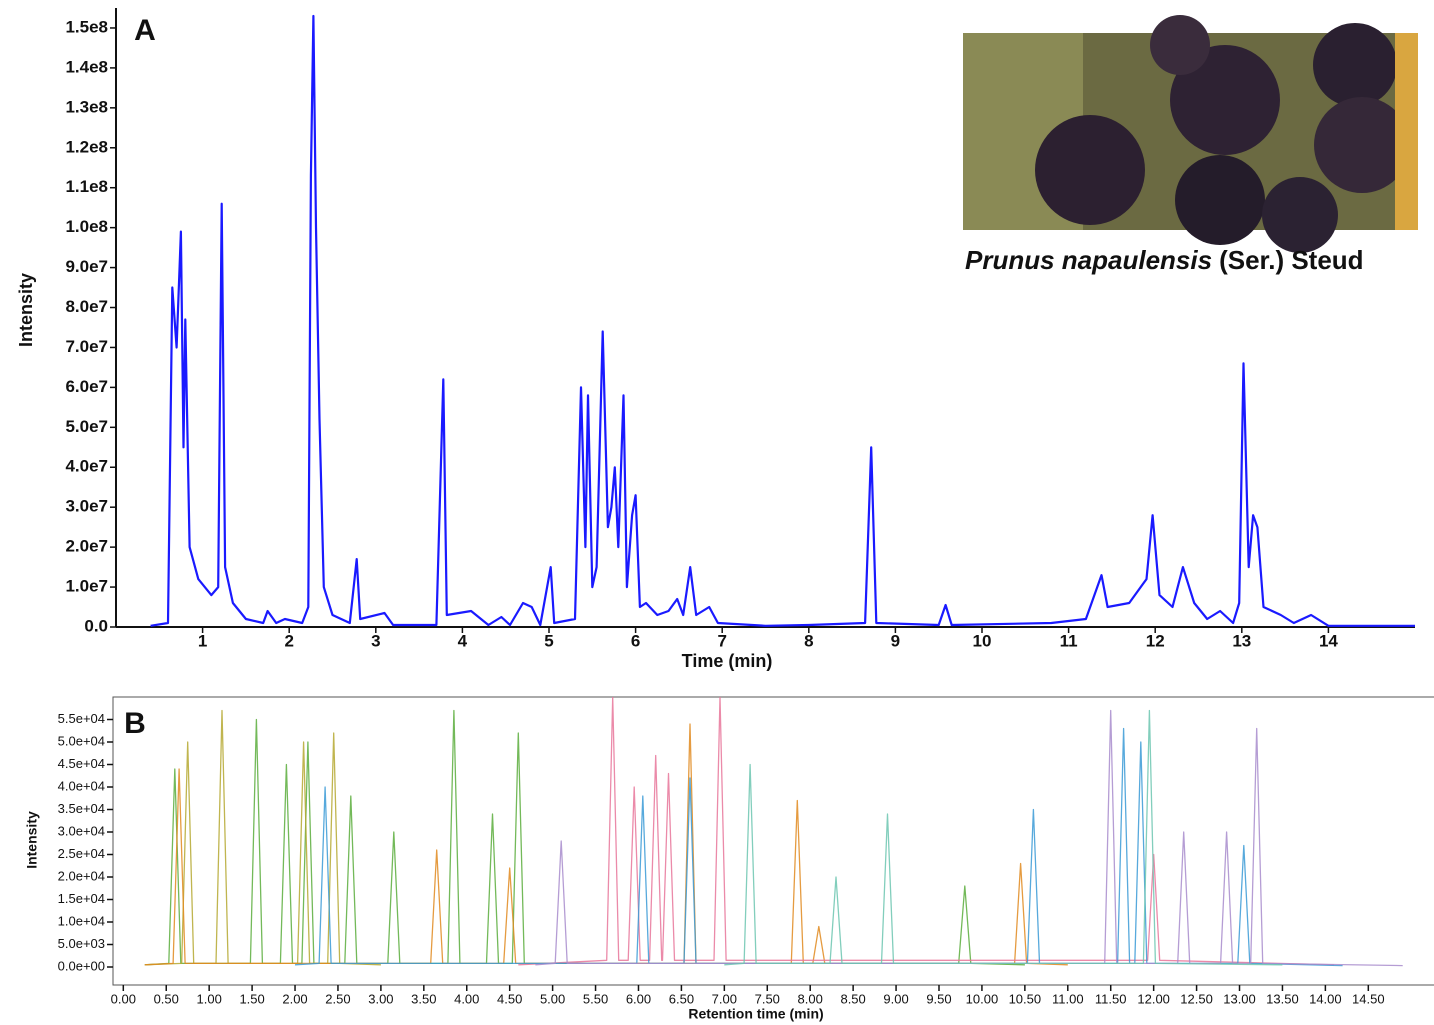 The image size is (1434, 1025). What do you see at coordinates (1368, 998) in the screenshot?
I see `x-tick-label: 14.50` at bounding box center [1368, 998].